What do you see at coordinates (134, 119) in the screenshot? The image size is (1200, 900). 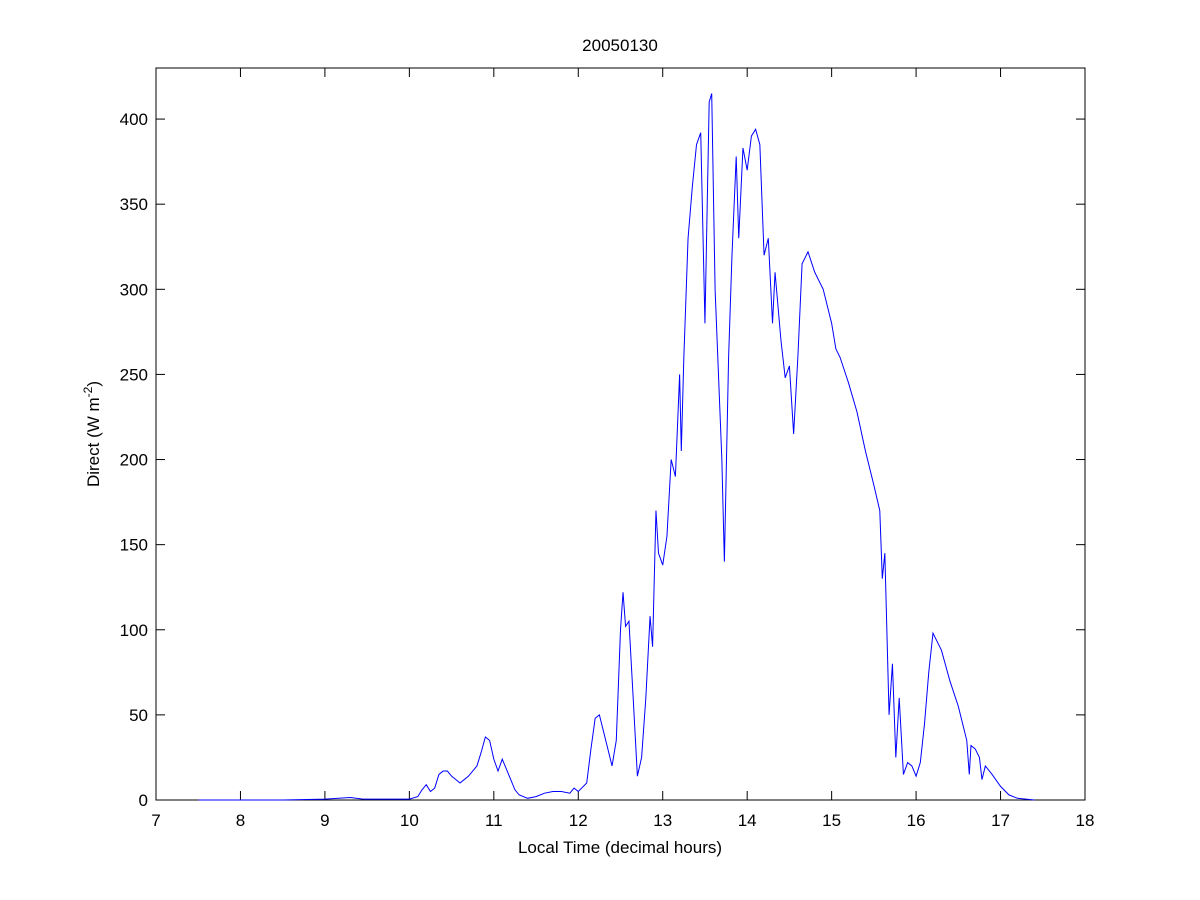 I see `y-tick-label: 400` at bounding box center [134, 119].